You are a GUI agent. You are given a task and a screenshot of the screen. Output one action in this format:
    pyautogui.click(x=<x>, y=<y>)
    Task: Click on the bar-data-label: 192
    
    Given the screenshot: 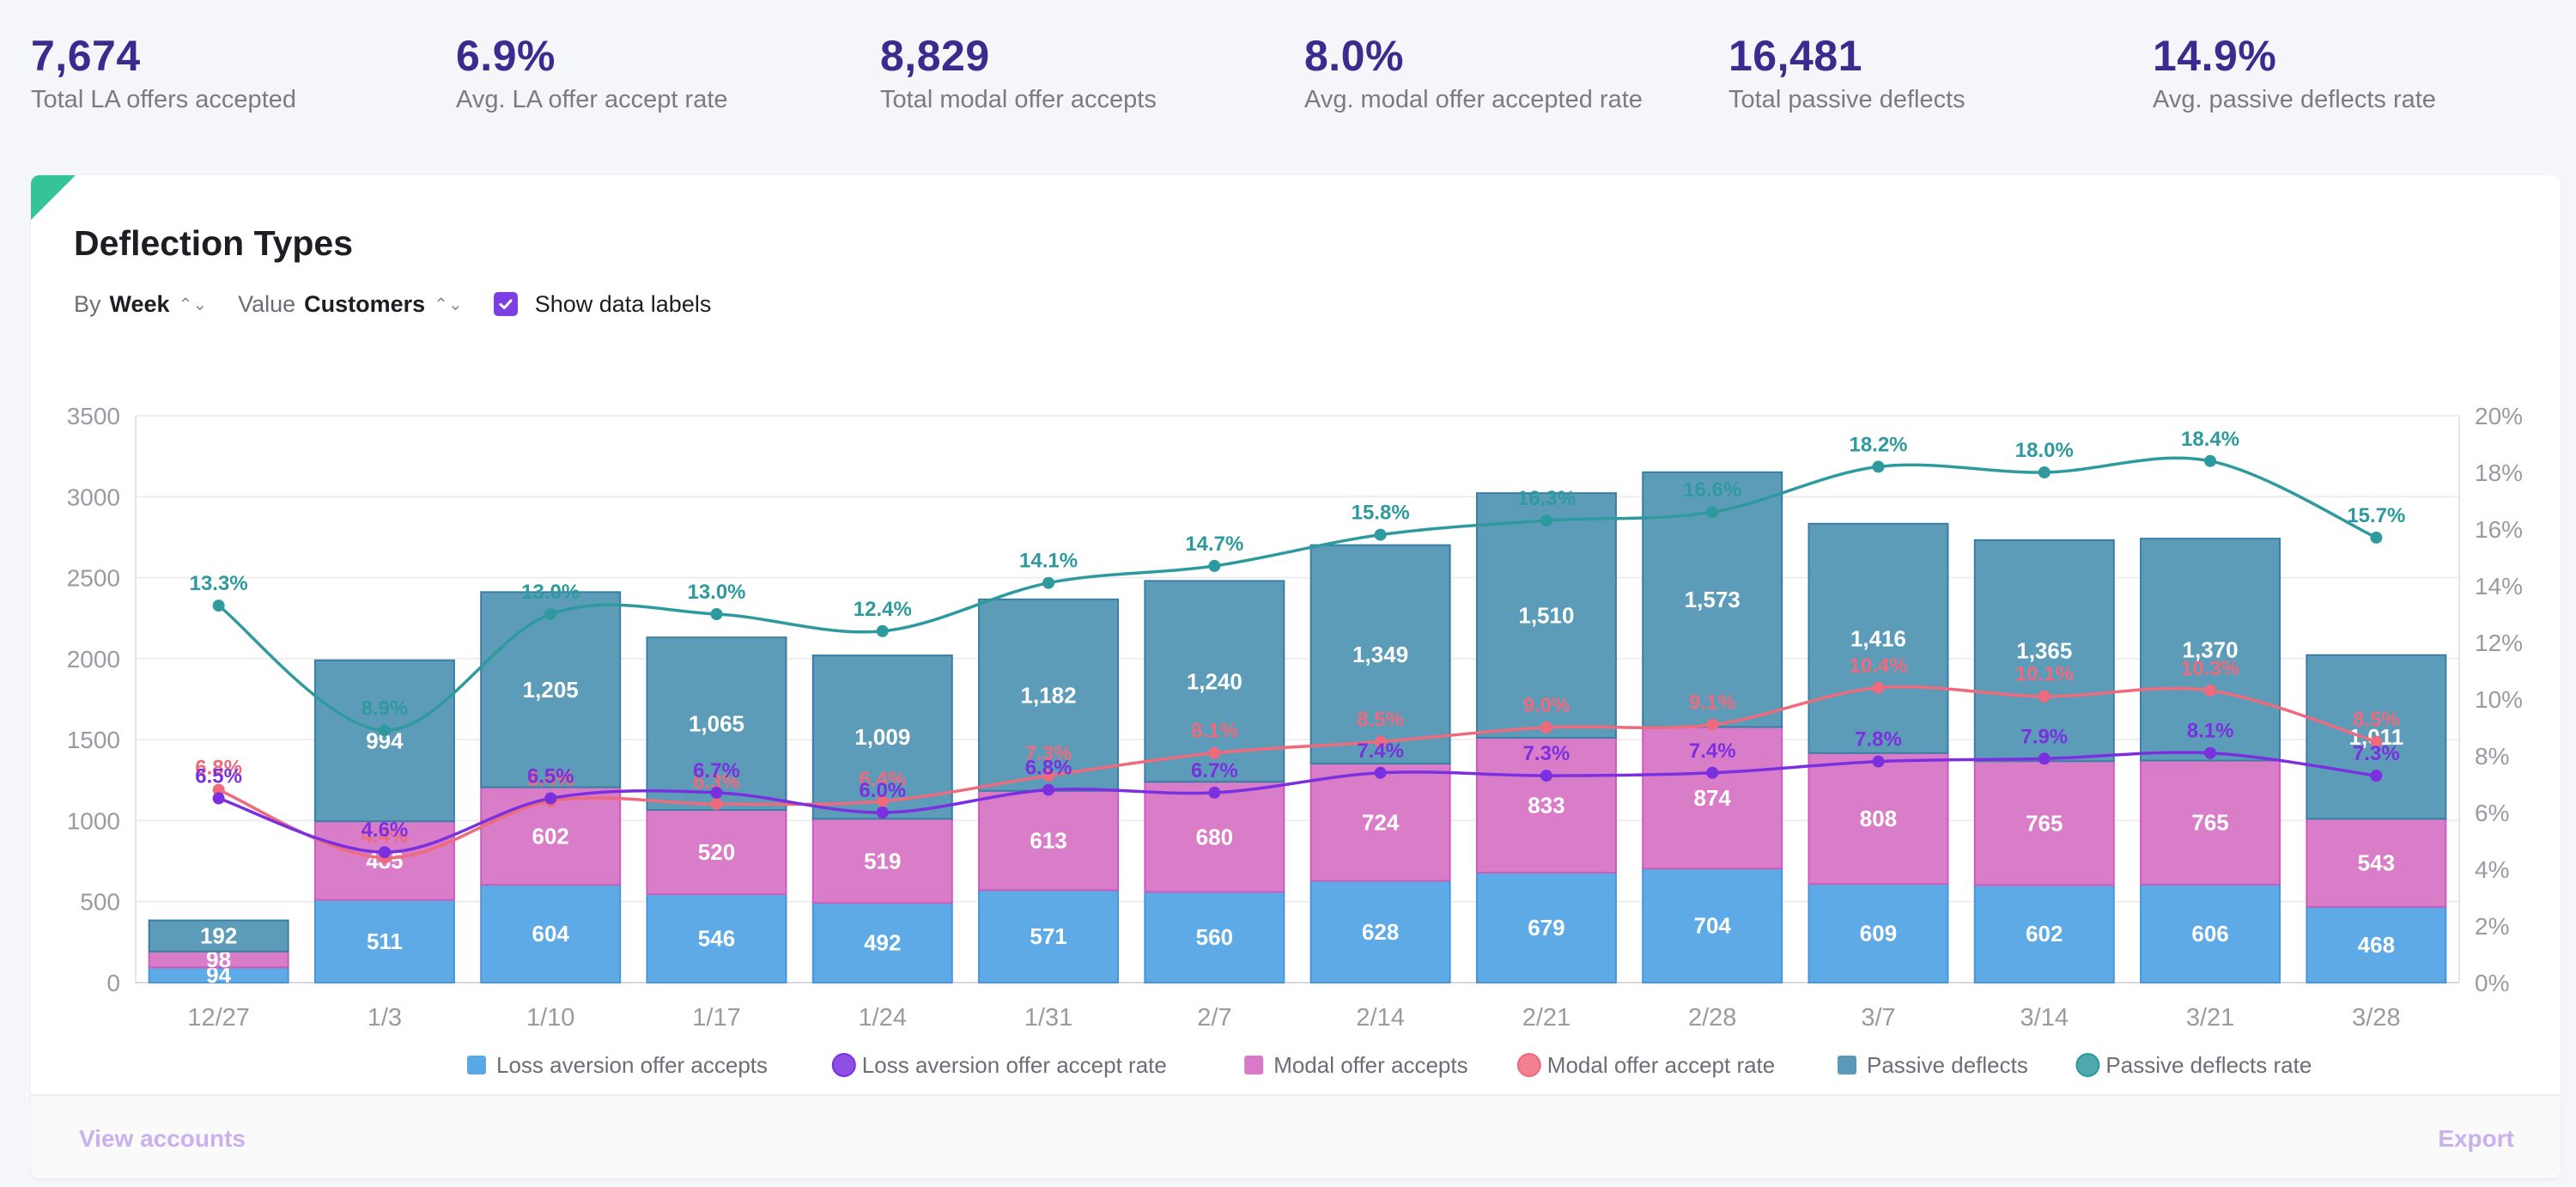 What is the action you would take?
    pyautogui.click(x=218, y=936)
    